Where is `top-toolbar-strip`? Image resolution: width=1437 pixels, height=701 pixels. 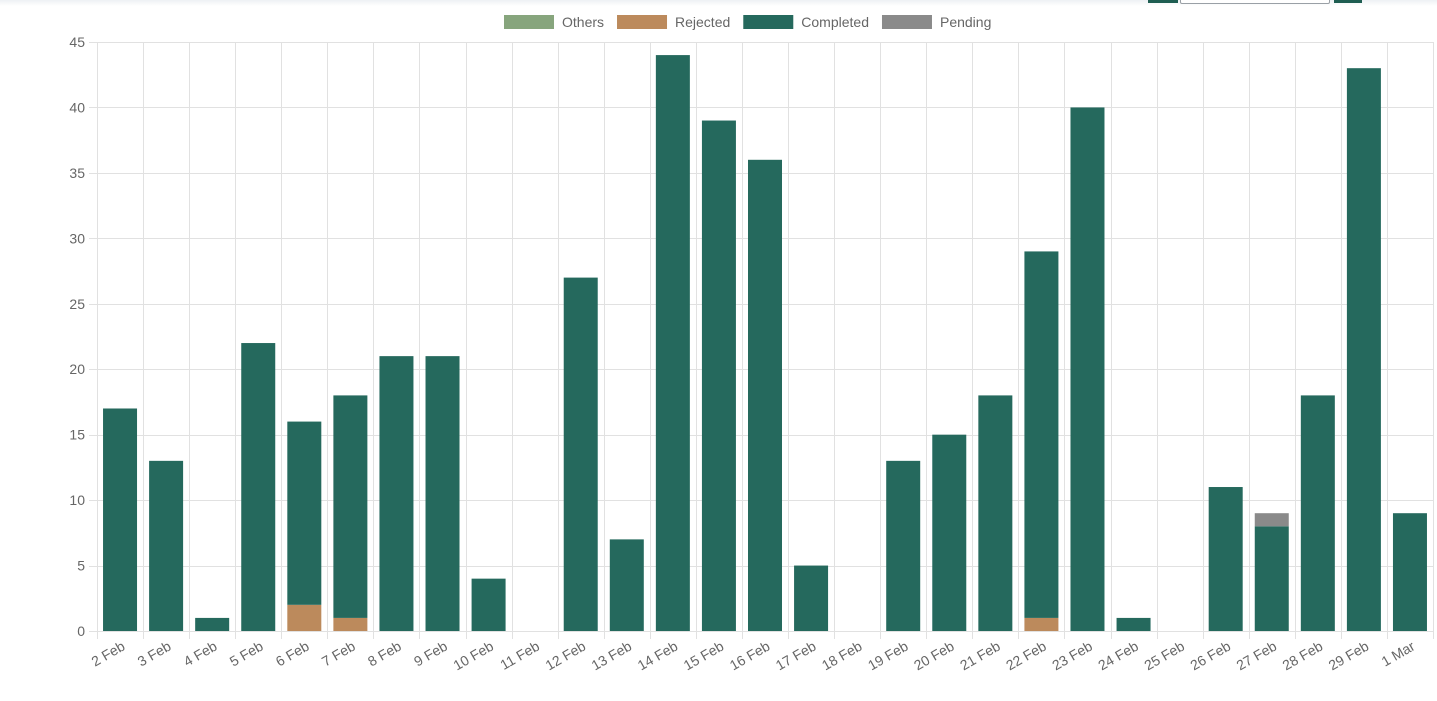 top-toolbar-strip is located at coordinates (718, 3).